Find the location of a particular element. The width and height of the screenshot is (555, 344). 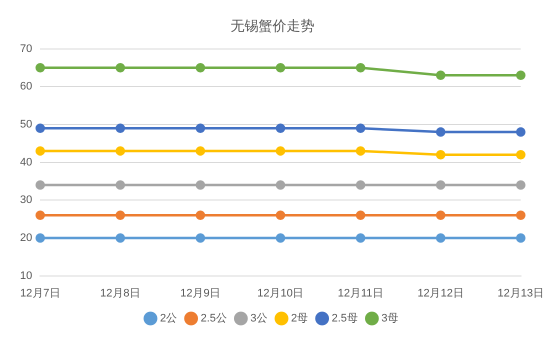

y-tick-label: 50 is located at coordinates (26, 124).